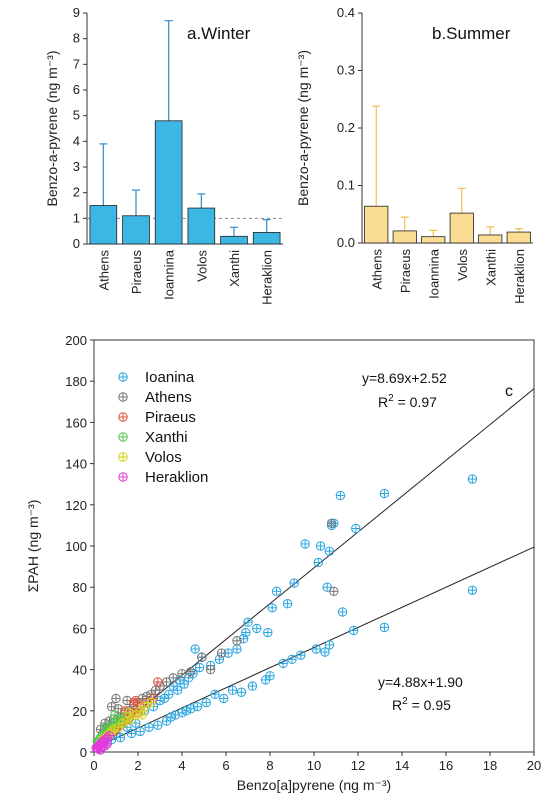 The height and width of the screenshot is (803, 550). What do you see at coordinates (76, 115) in the screenshot?
I see `y-tick-label: 5` at bounding box center [76, 115].